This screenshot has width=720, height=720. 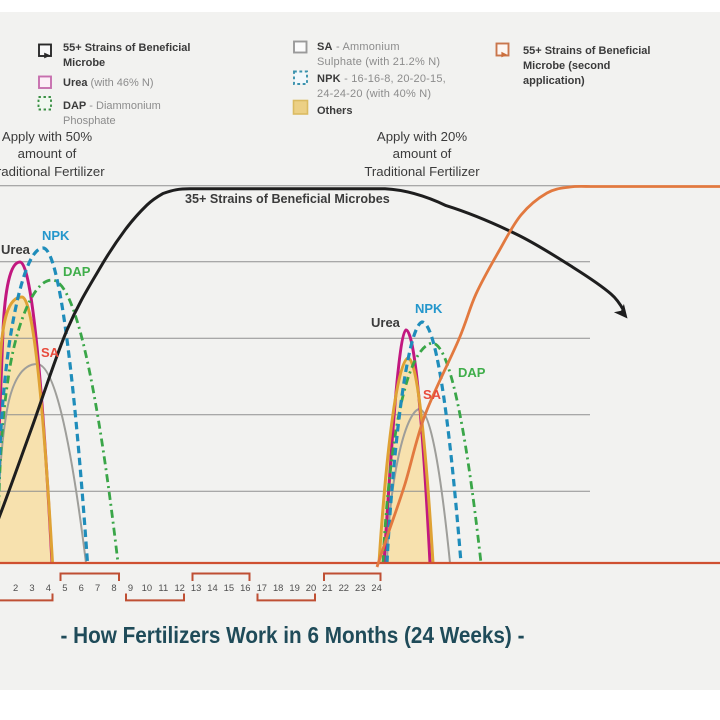 I want to click on svg-text: 17, so click(x=262, y=587).